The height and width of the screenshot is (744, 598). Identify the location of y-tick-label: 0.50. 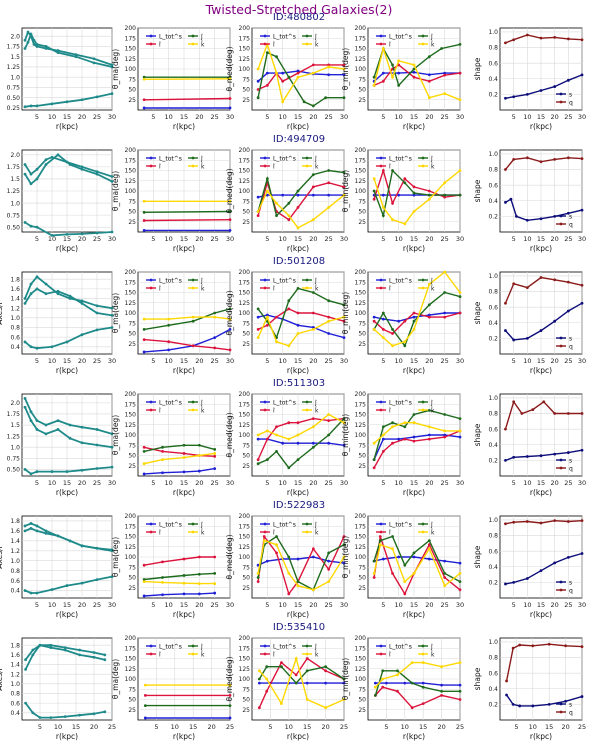
(14, 98).